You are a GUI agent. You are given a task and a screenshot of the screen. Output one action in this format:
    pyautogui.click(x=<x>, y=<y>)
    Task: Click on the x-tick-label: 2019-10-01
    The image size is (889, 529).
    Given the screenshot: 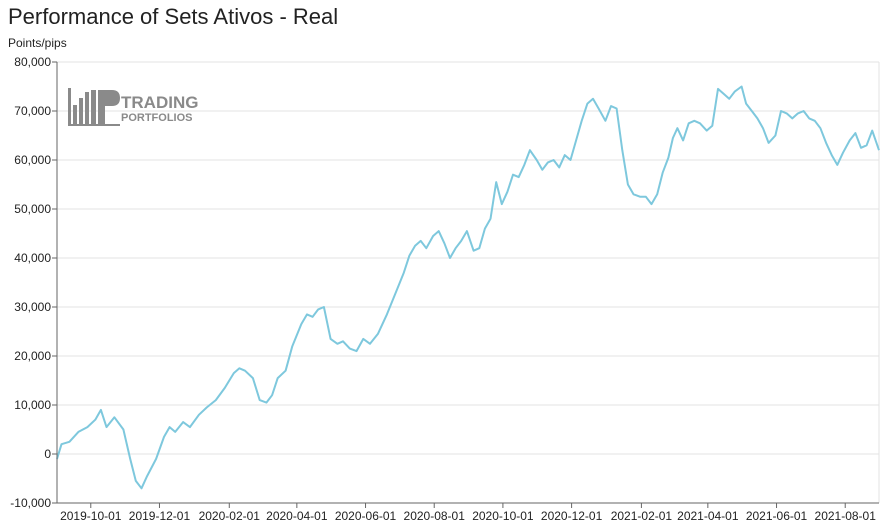 What is the action you would take?
    pyautogui.click(x=91, y=516)
    